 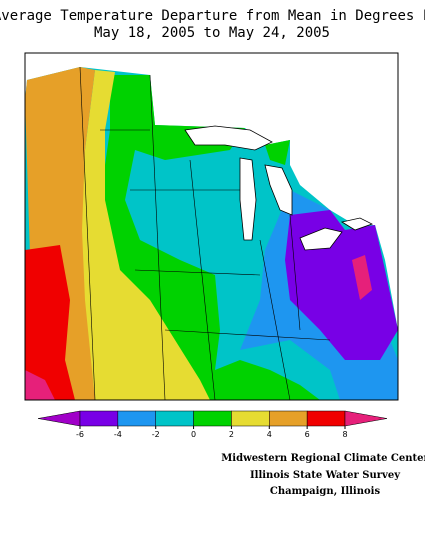 What do you see at coordinates (212, 33) in the screenshot?
I see `title-line: May 18, 2005 to May 24, 2005` at bounding box center [212, 33].